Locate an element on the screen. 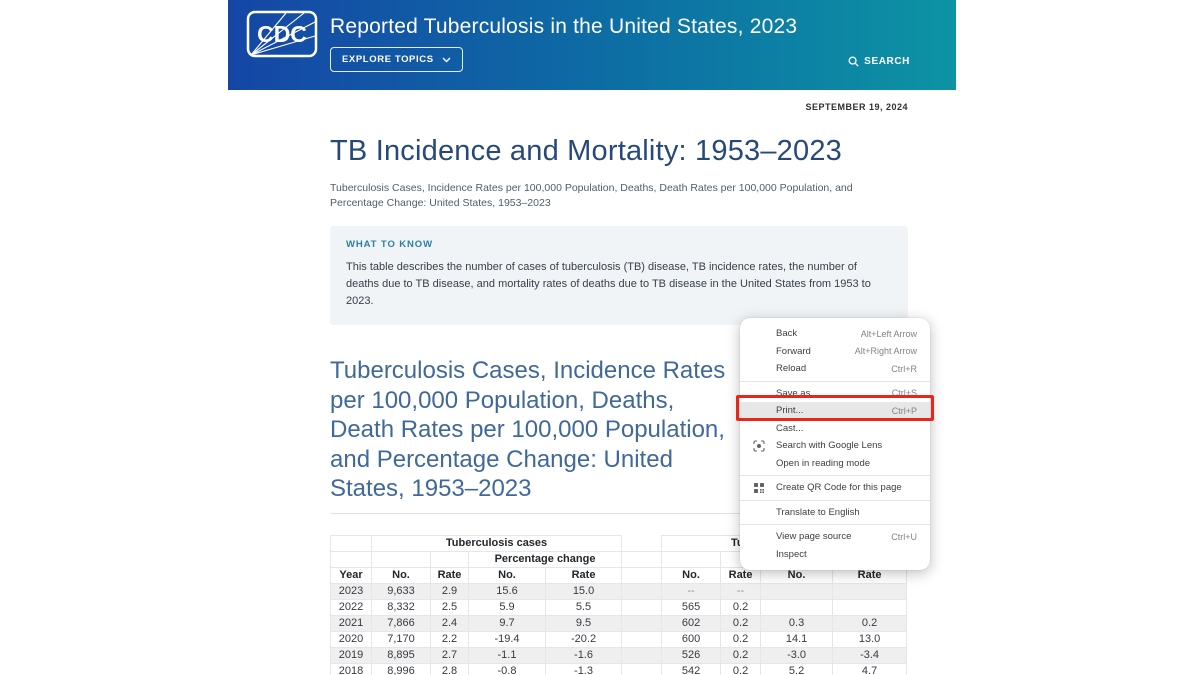 Image resolution: width=1200 pixels, height=675 pixels. svg-text: CDC is located at coordinates (282, 34).